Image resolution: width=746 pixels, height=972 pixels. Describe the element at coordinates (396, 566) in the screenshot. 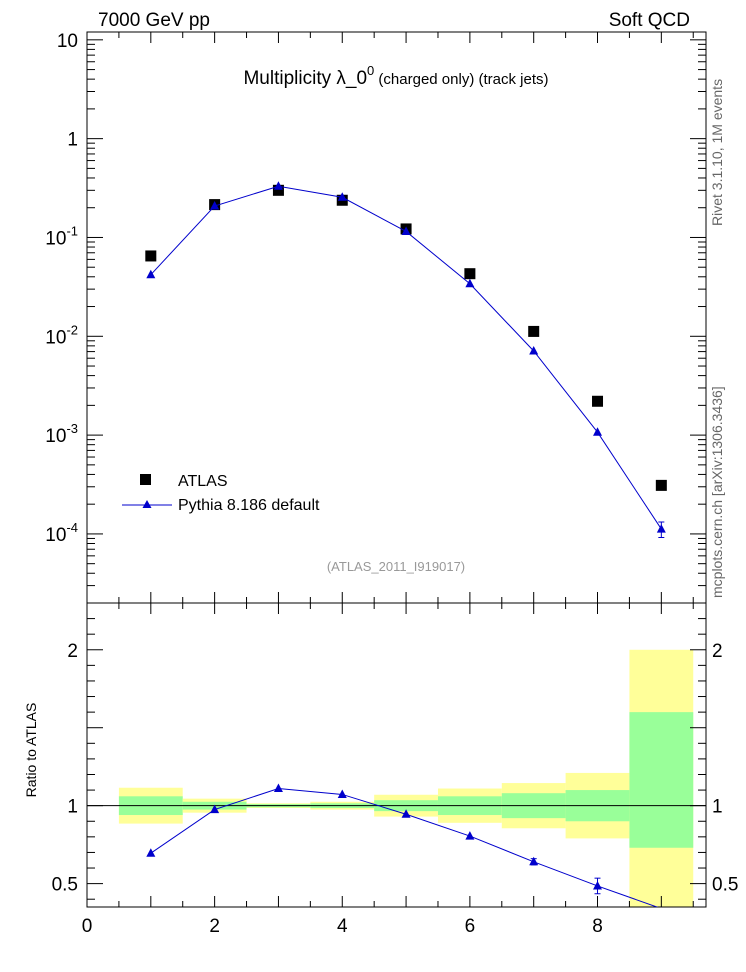

I see `analysis-watermark: (ATLAS_2011_I919017)` at that location.